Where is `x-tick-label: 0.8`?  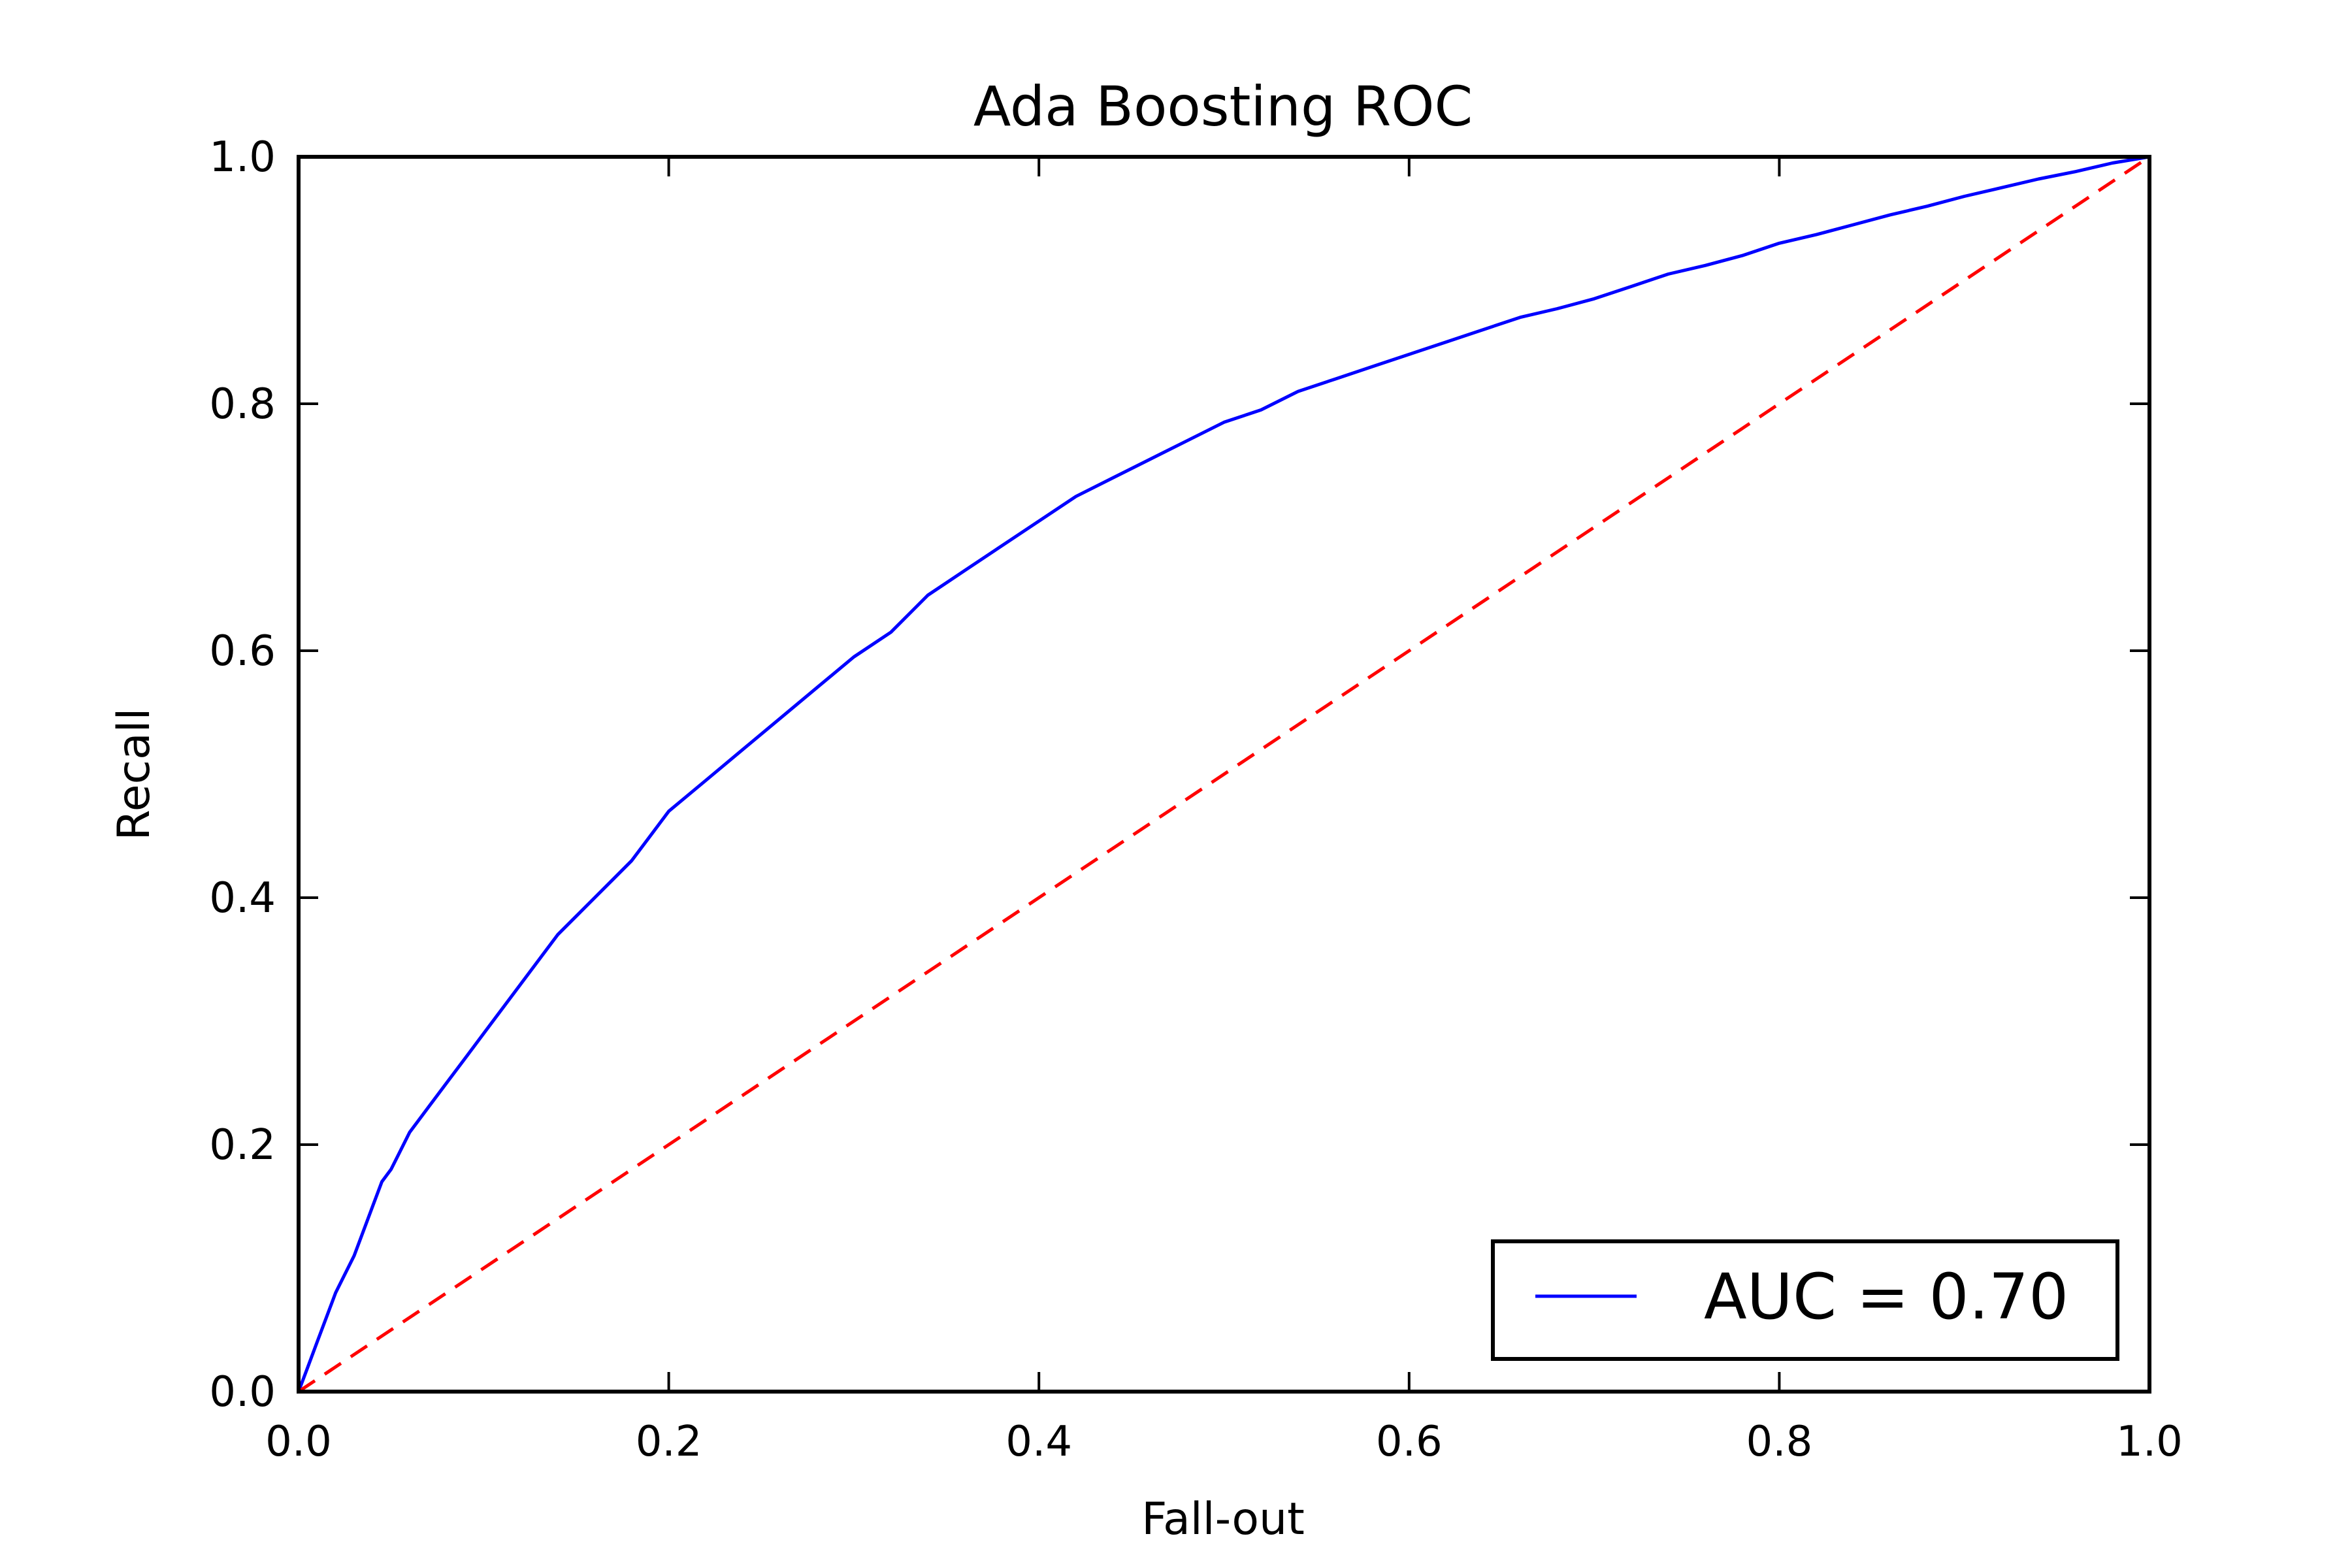 x-tick-label: 0.8 is located at coordinates (1779, 1442).